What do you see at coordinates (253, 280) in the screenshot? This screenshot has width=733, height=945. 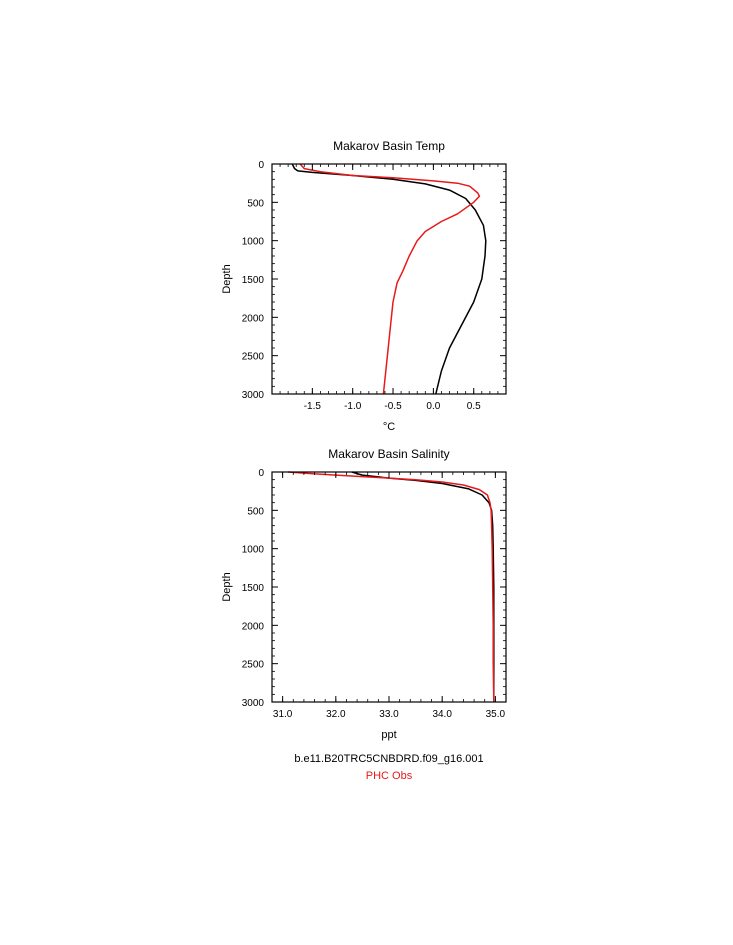 I see `temp-y-tick-label: 1500` at bounding box center [253, 280].